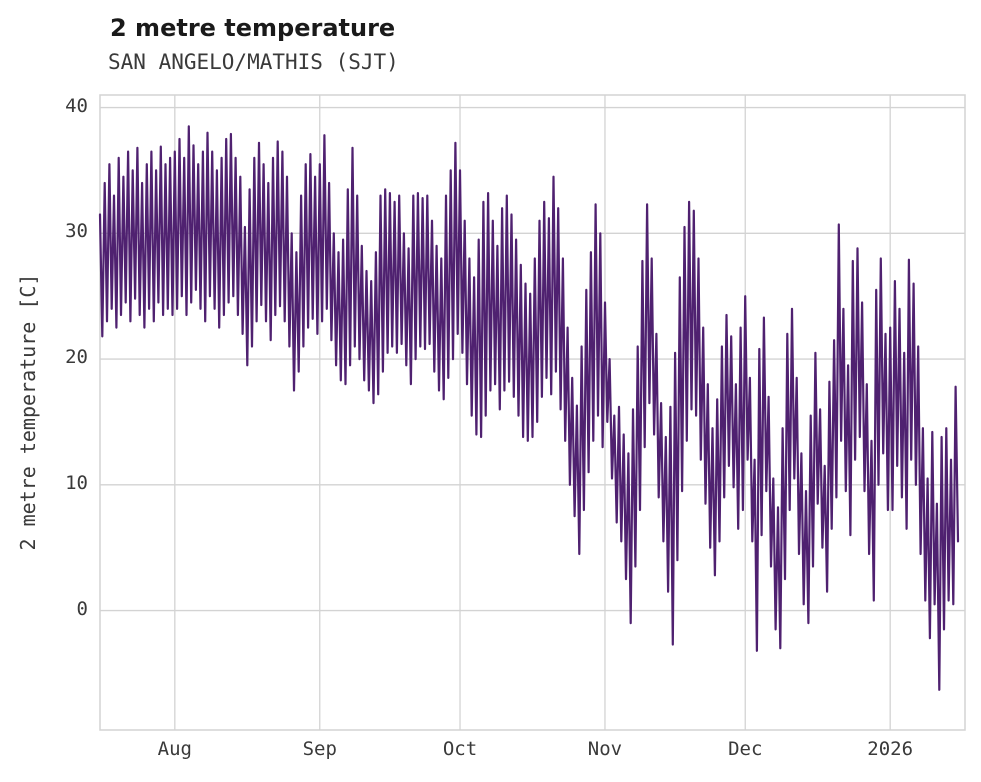 This screenshot has height=782, width=981. Describe the element at coordinates (890, 749) in the screenshot. I see `x-tick-label: 2026` at that location.